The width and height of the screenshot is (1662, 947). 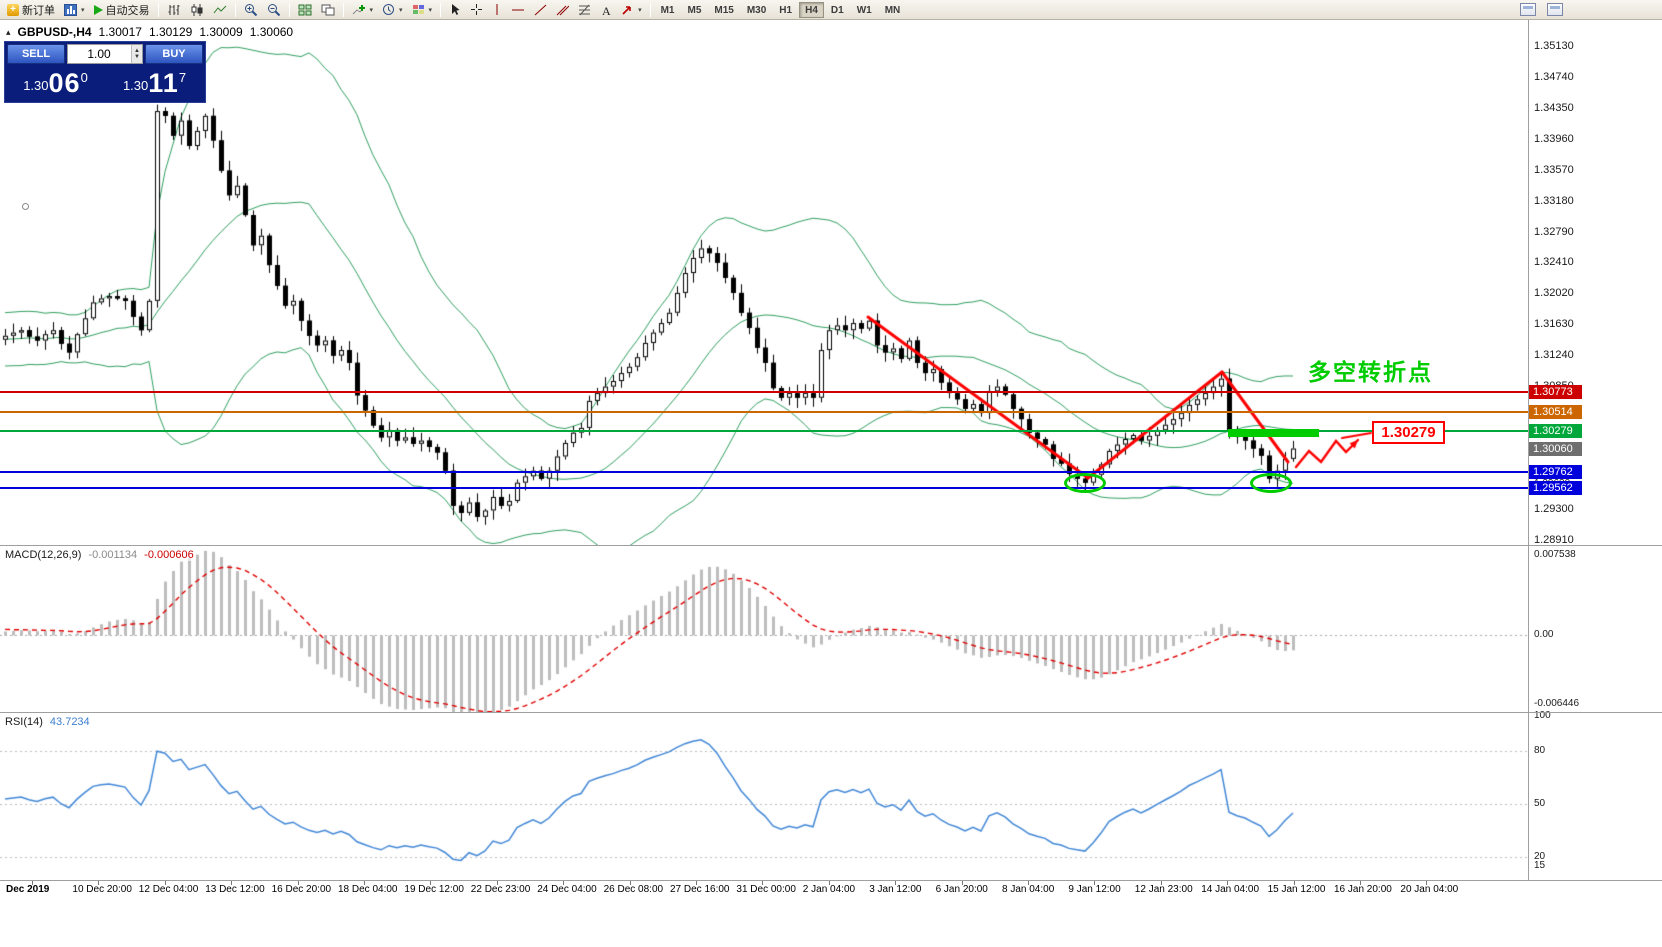 I want to click on indicators-icon, so click(x=358, y=9).